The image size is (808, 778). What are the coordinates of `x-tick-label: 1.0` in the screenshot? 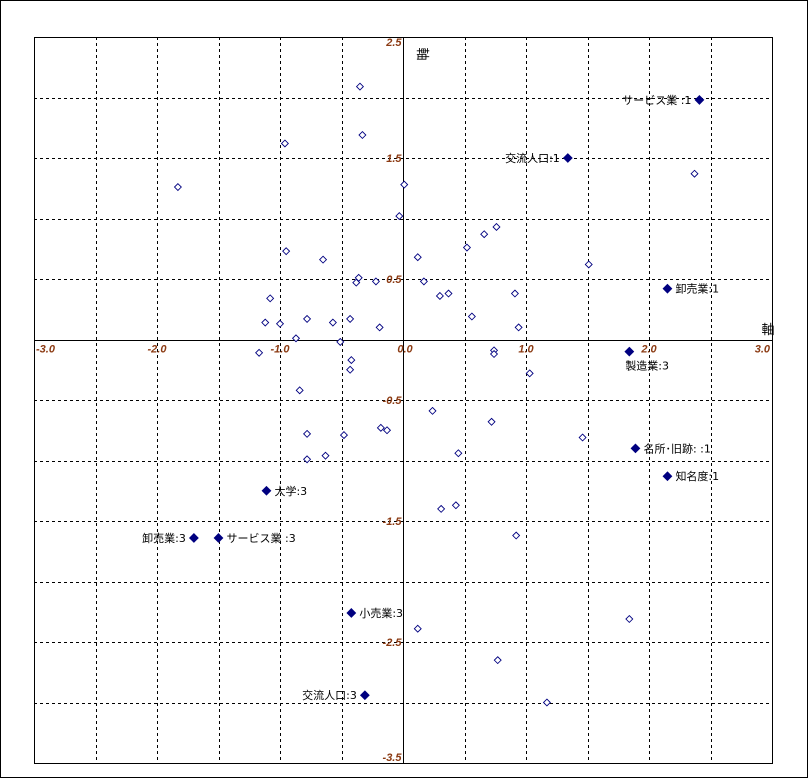 It's located at (526, 350).